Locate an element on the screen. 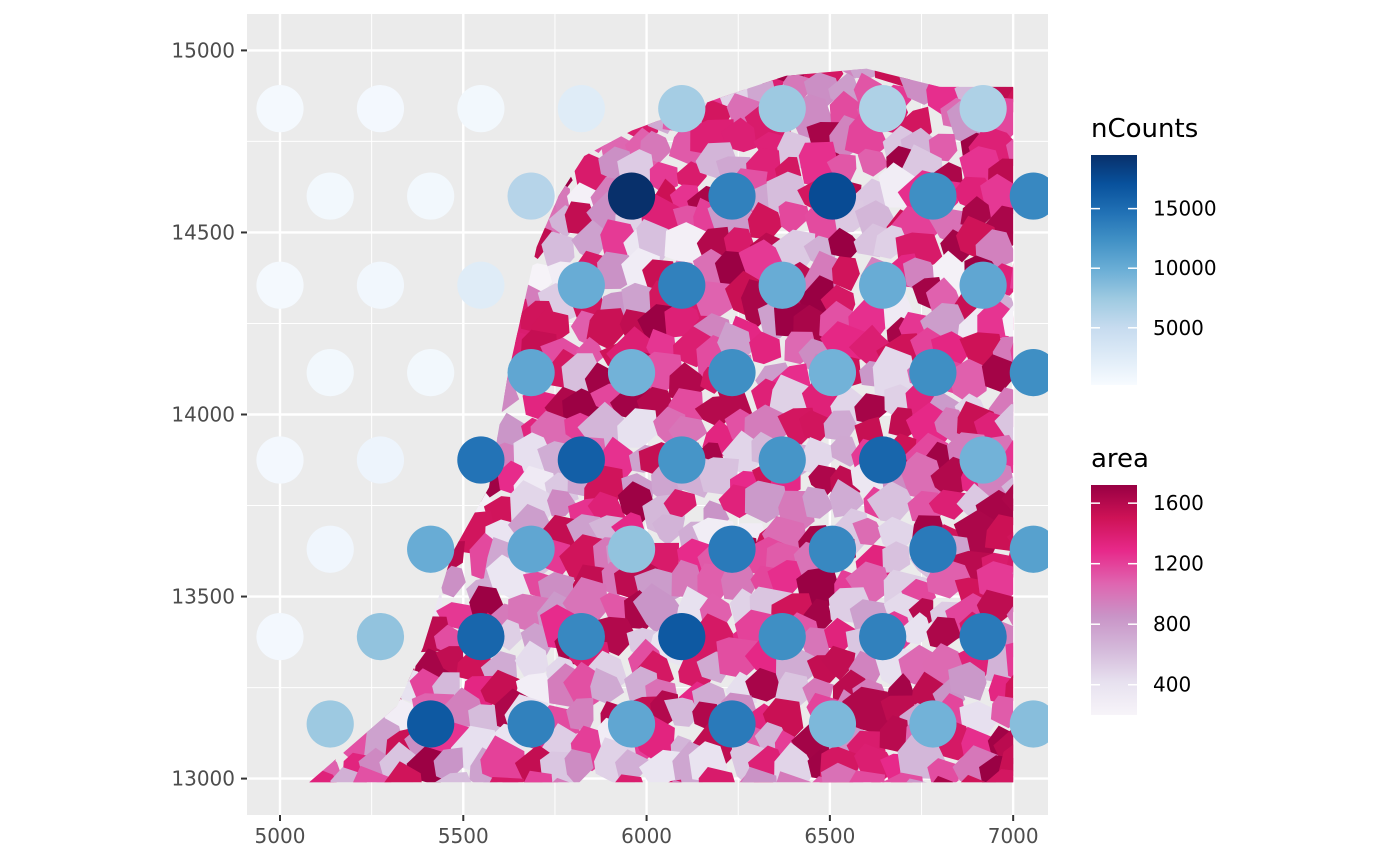 This screenshot has width=1400, height=866. ncounts-colorbar is located at coordinates (1114, 270).